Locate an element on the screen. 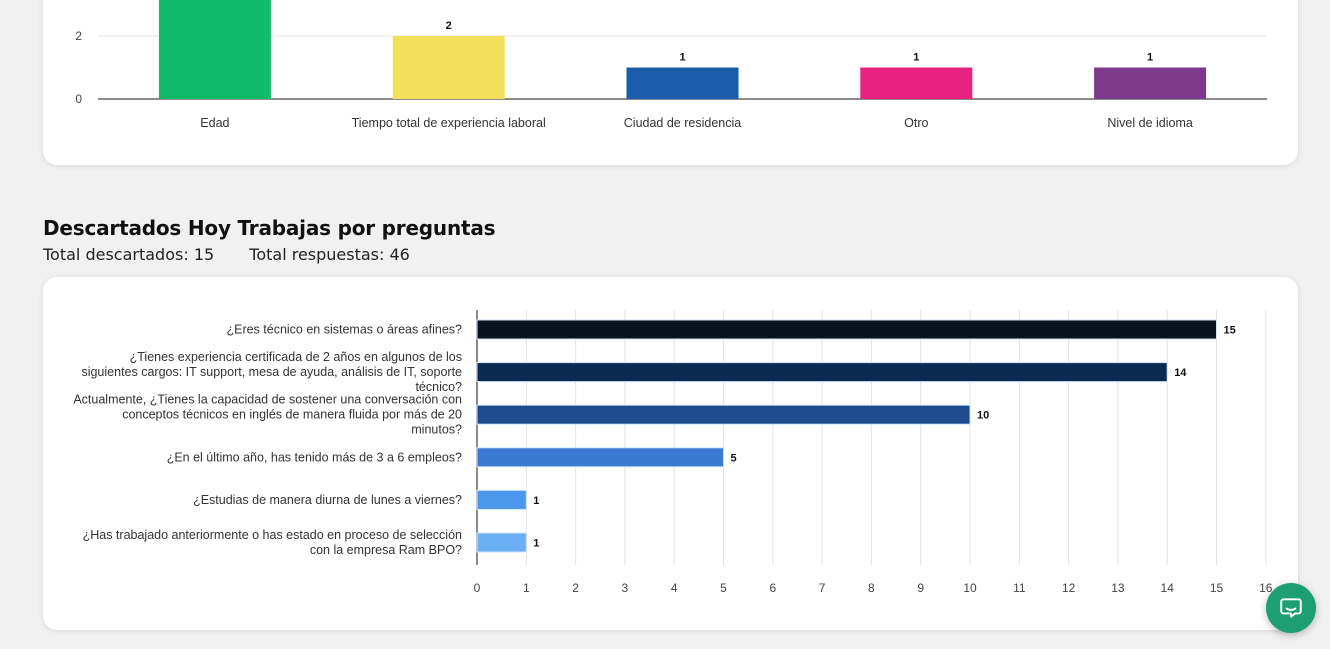 Image resolution: width=1330 pixels, height=649 pixels. y-tick-label: 2 is located at coordinates (78, 36).